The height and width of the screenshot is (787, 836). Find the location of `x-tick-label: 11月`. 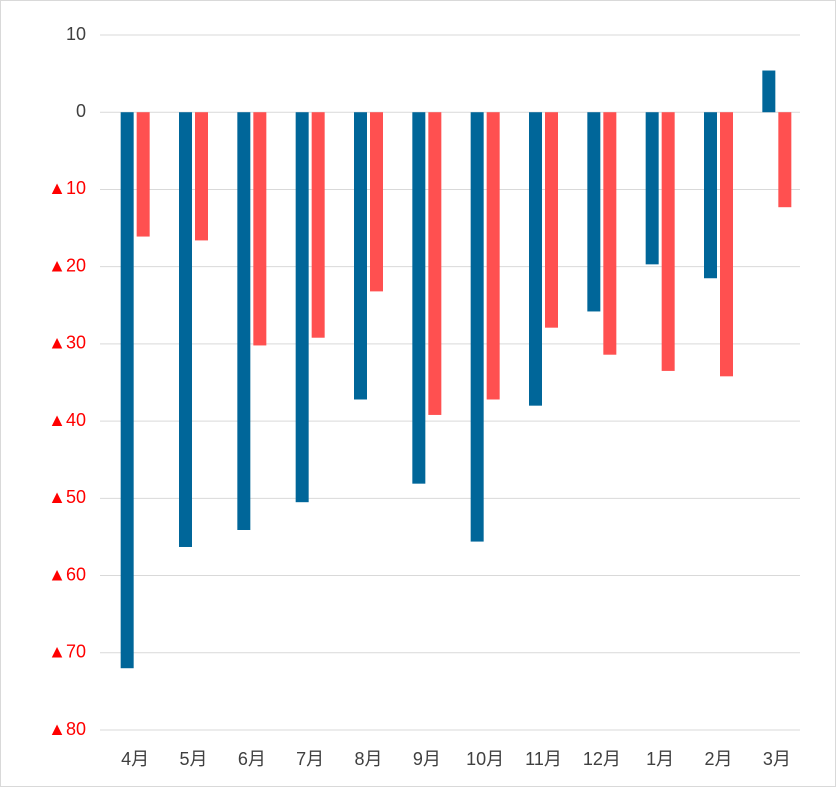

x-tick-label: 11月 is located at coordinates (543, 759).